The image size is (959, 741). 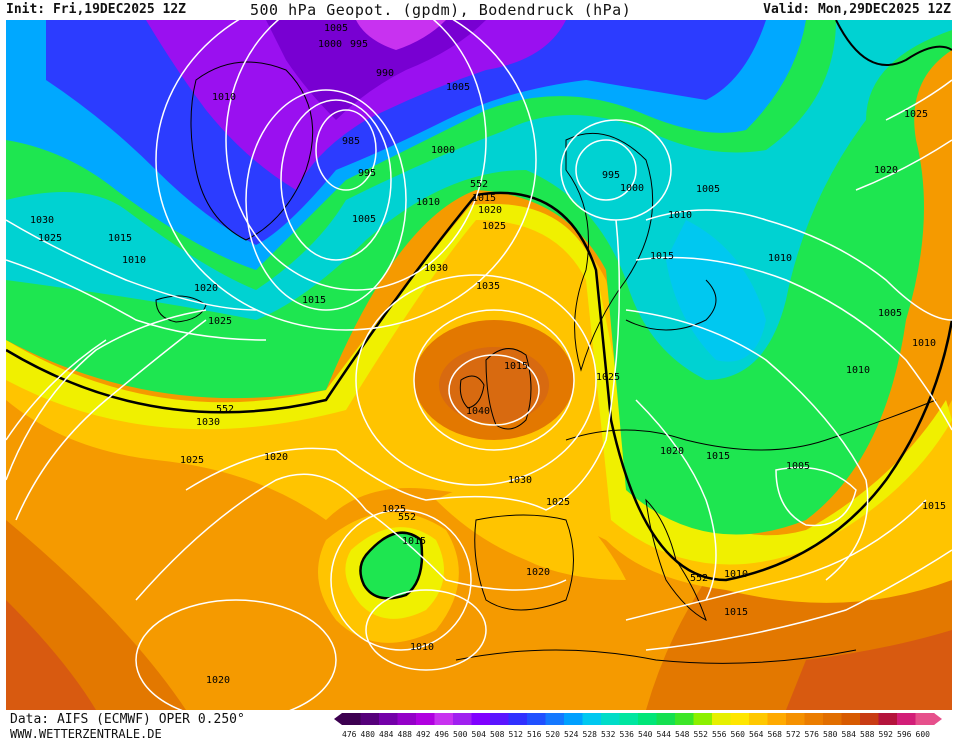 What do you see at coordinates (867, 734) in the screenshot?
I see `legend-level-label: 588` at bounding box center [867, 734].